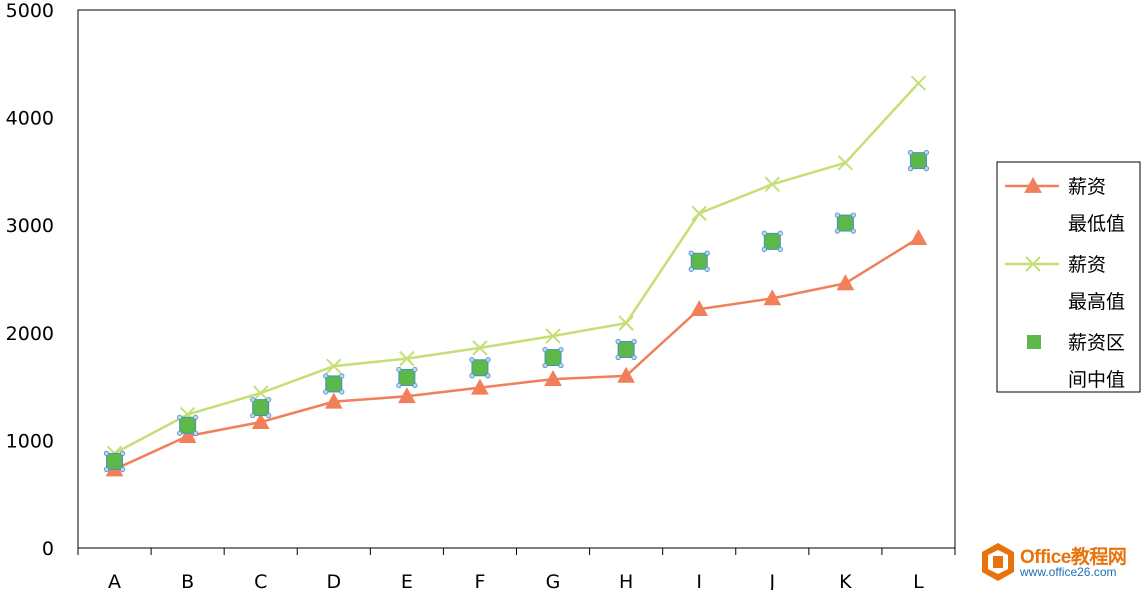  What do you see at coordinates (187, 580) in the screenshot?
I see `x-tick-label: B` at bounding box center [187, 580].